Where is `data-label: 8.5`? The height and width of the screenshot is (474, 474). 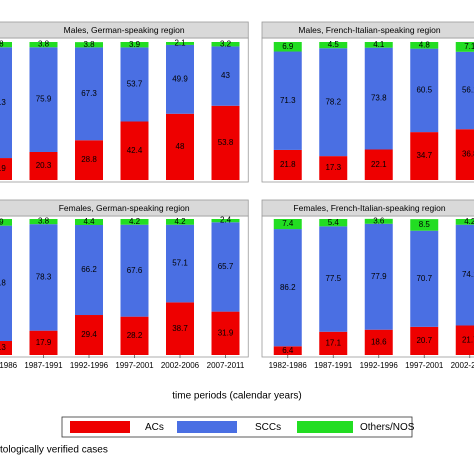 data-label: 8.5 is located at coordinates (425, 224).